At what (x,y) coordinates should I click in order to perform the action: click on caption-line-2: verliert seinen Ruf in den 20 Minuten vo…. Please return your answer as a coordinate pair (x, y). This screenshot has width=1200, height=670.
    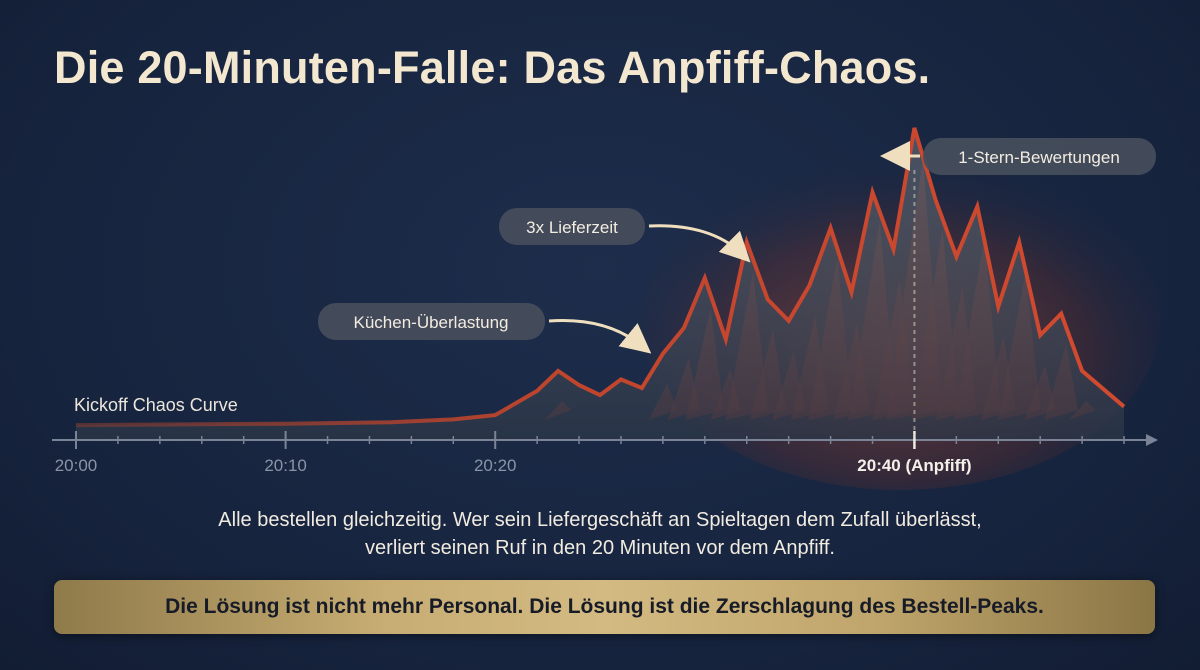
    Looking at the image, I should click on (600, 548).